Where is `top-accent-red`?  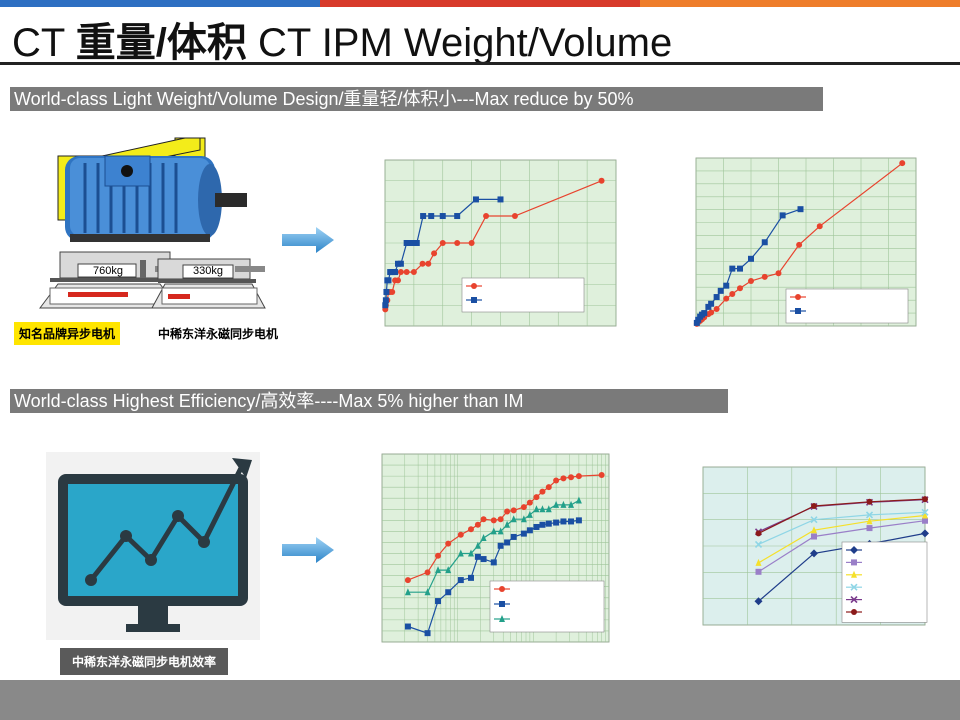
top-accent-red is located at coordinates (480, 3).